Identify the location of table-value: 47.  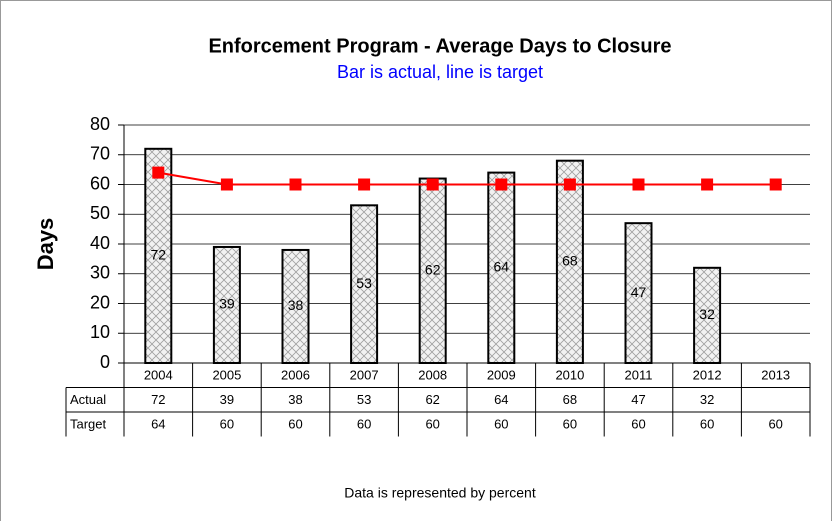
(638, 399).